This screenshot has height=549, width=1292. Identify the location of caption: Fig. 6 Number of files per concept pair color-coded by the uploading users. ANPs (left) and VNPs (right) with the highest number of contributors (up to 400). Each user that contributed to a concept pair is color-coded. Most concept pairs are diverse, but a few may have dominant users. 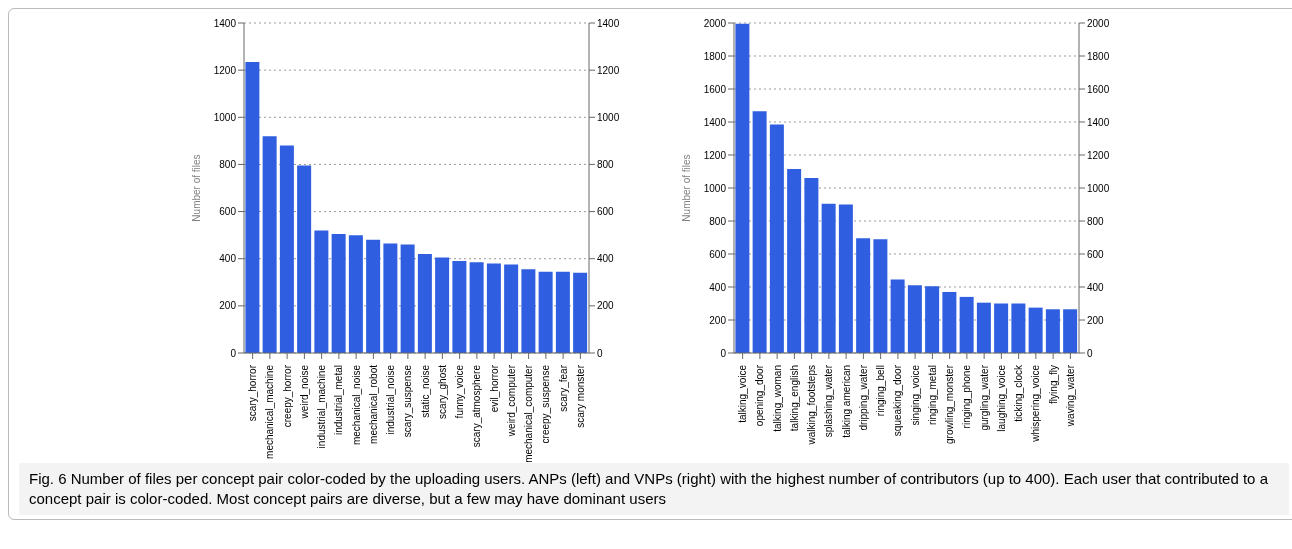
(654, 489).